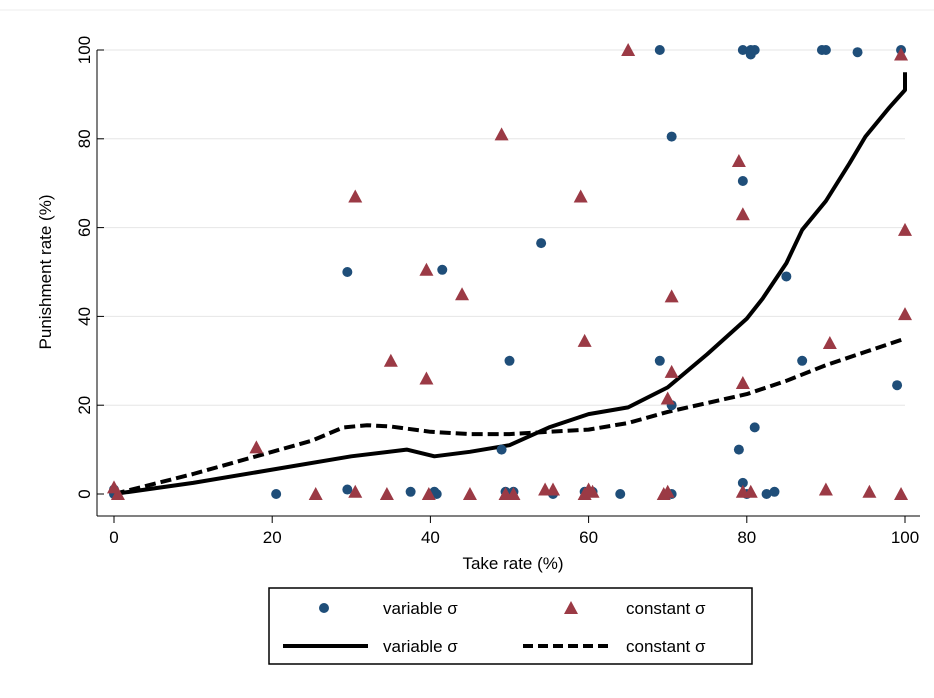 Image resolution: width=934 pixels, height=698 pixels. What do you see at coordinates (84, 405) in the screenshot?
I see `y-tick-label: 20` at bounding box center [84, 405].